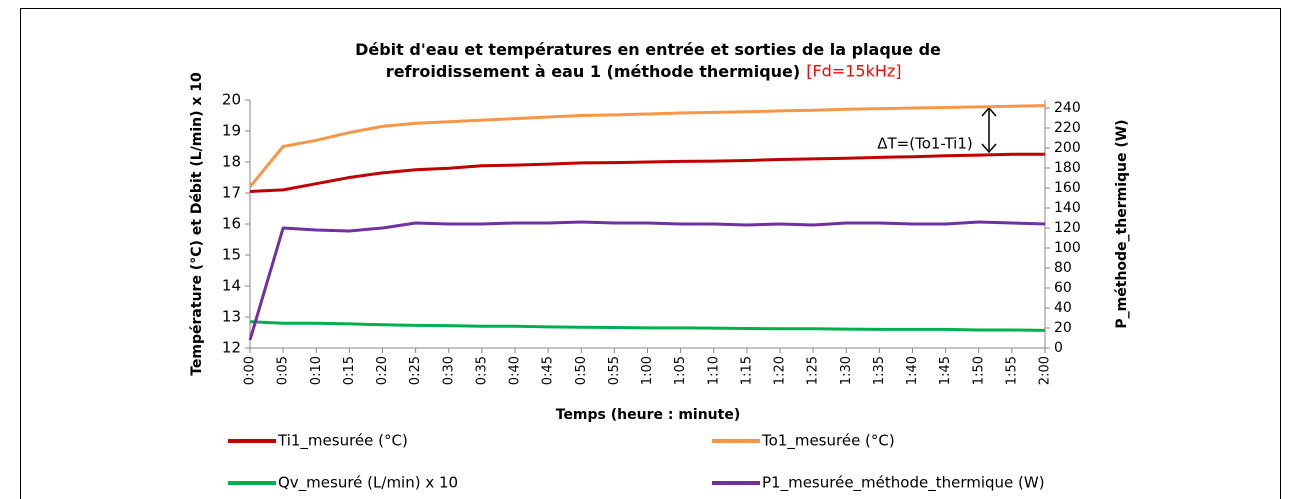  I want to click on chart-title-note: [Fd=15kHz], so click(853, 71).